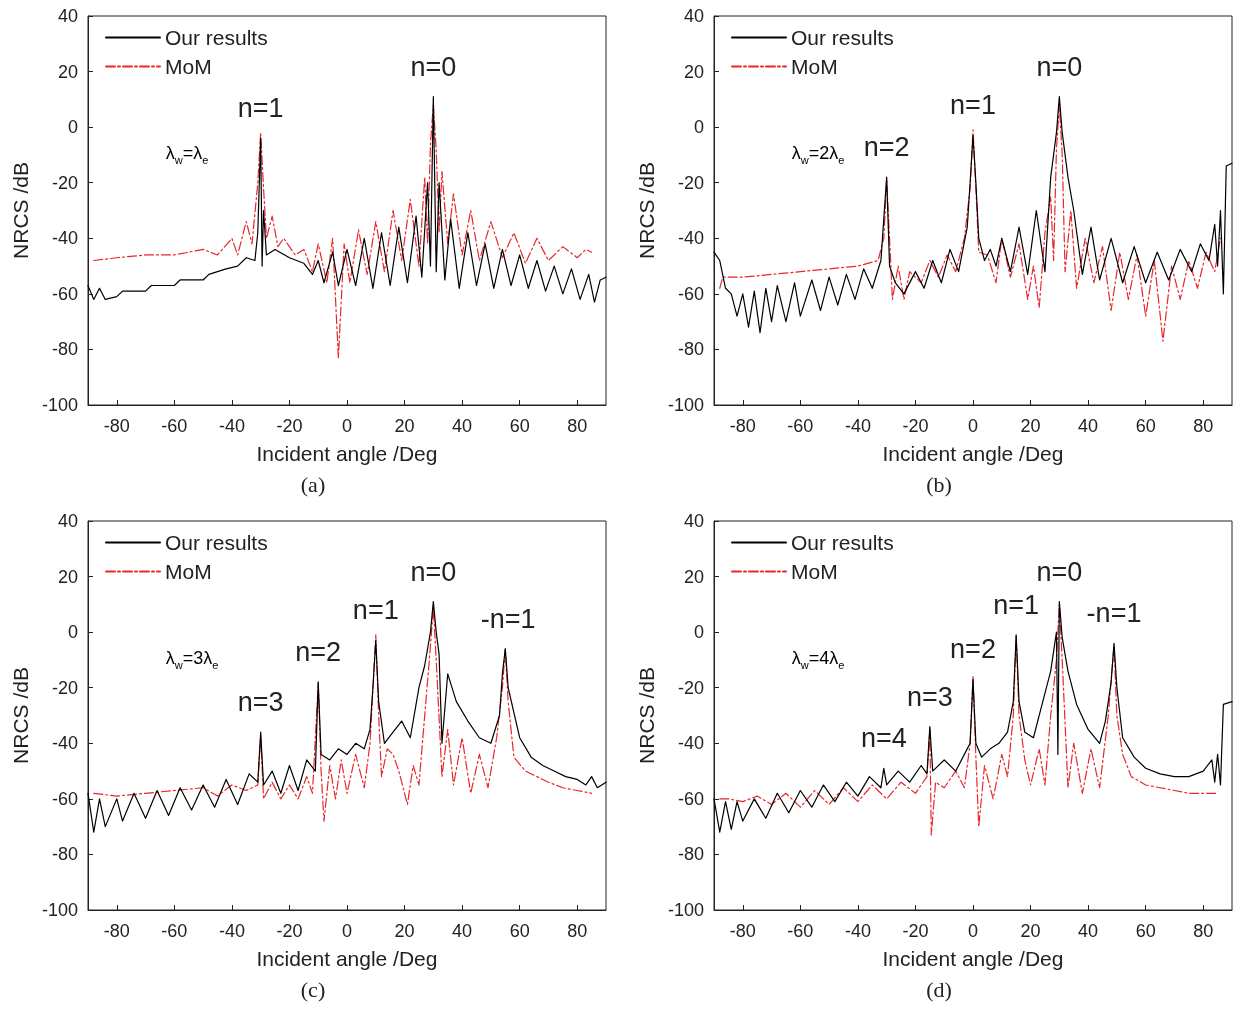 Image resolution: width=1252 pixels, height=1021 pixels. What do you see at coordinates (347, 199) in the screenshot?
I see `line-series` at bounding box center [347, 199].